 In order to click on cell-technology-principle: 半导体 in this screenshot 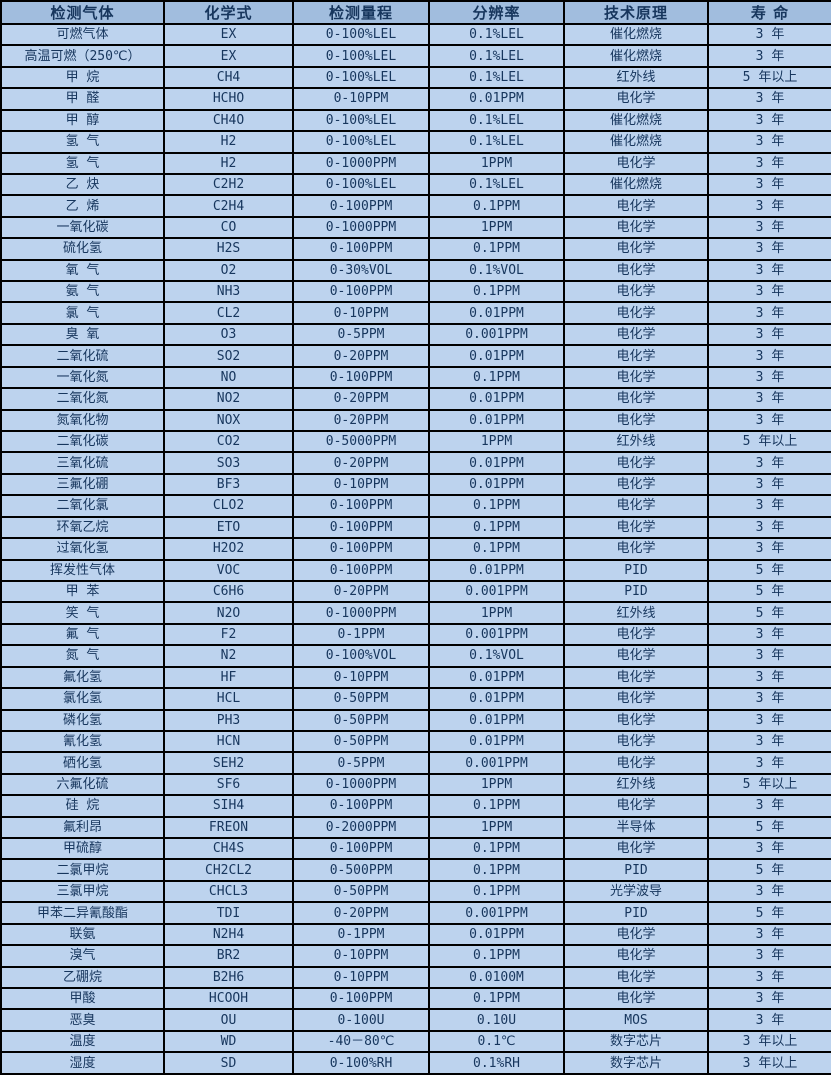, I will do `click(636, 827)`.